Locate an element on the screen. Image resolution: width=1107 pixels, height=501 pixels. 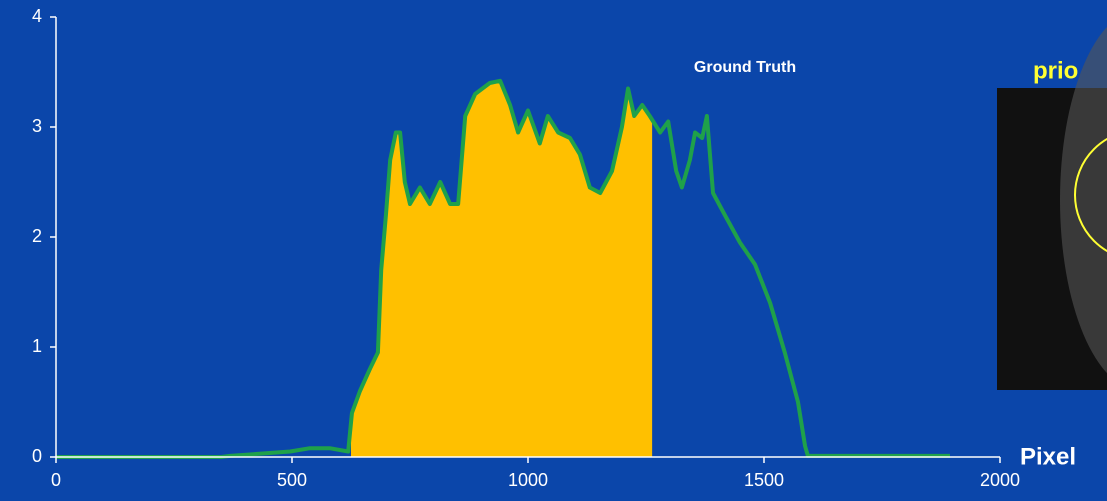
ct-body is located at coordinates (1083, 200).